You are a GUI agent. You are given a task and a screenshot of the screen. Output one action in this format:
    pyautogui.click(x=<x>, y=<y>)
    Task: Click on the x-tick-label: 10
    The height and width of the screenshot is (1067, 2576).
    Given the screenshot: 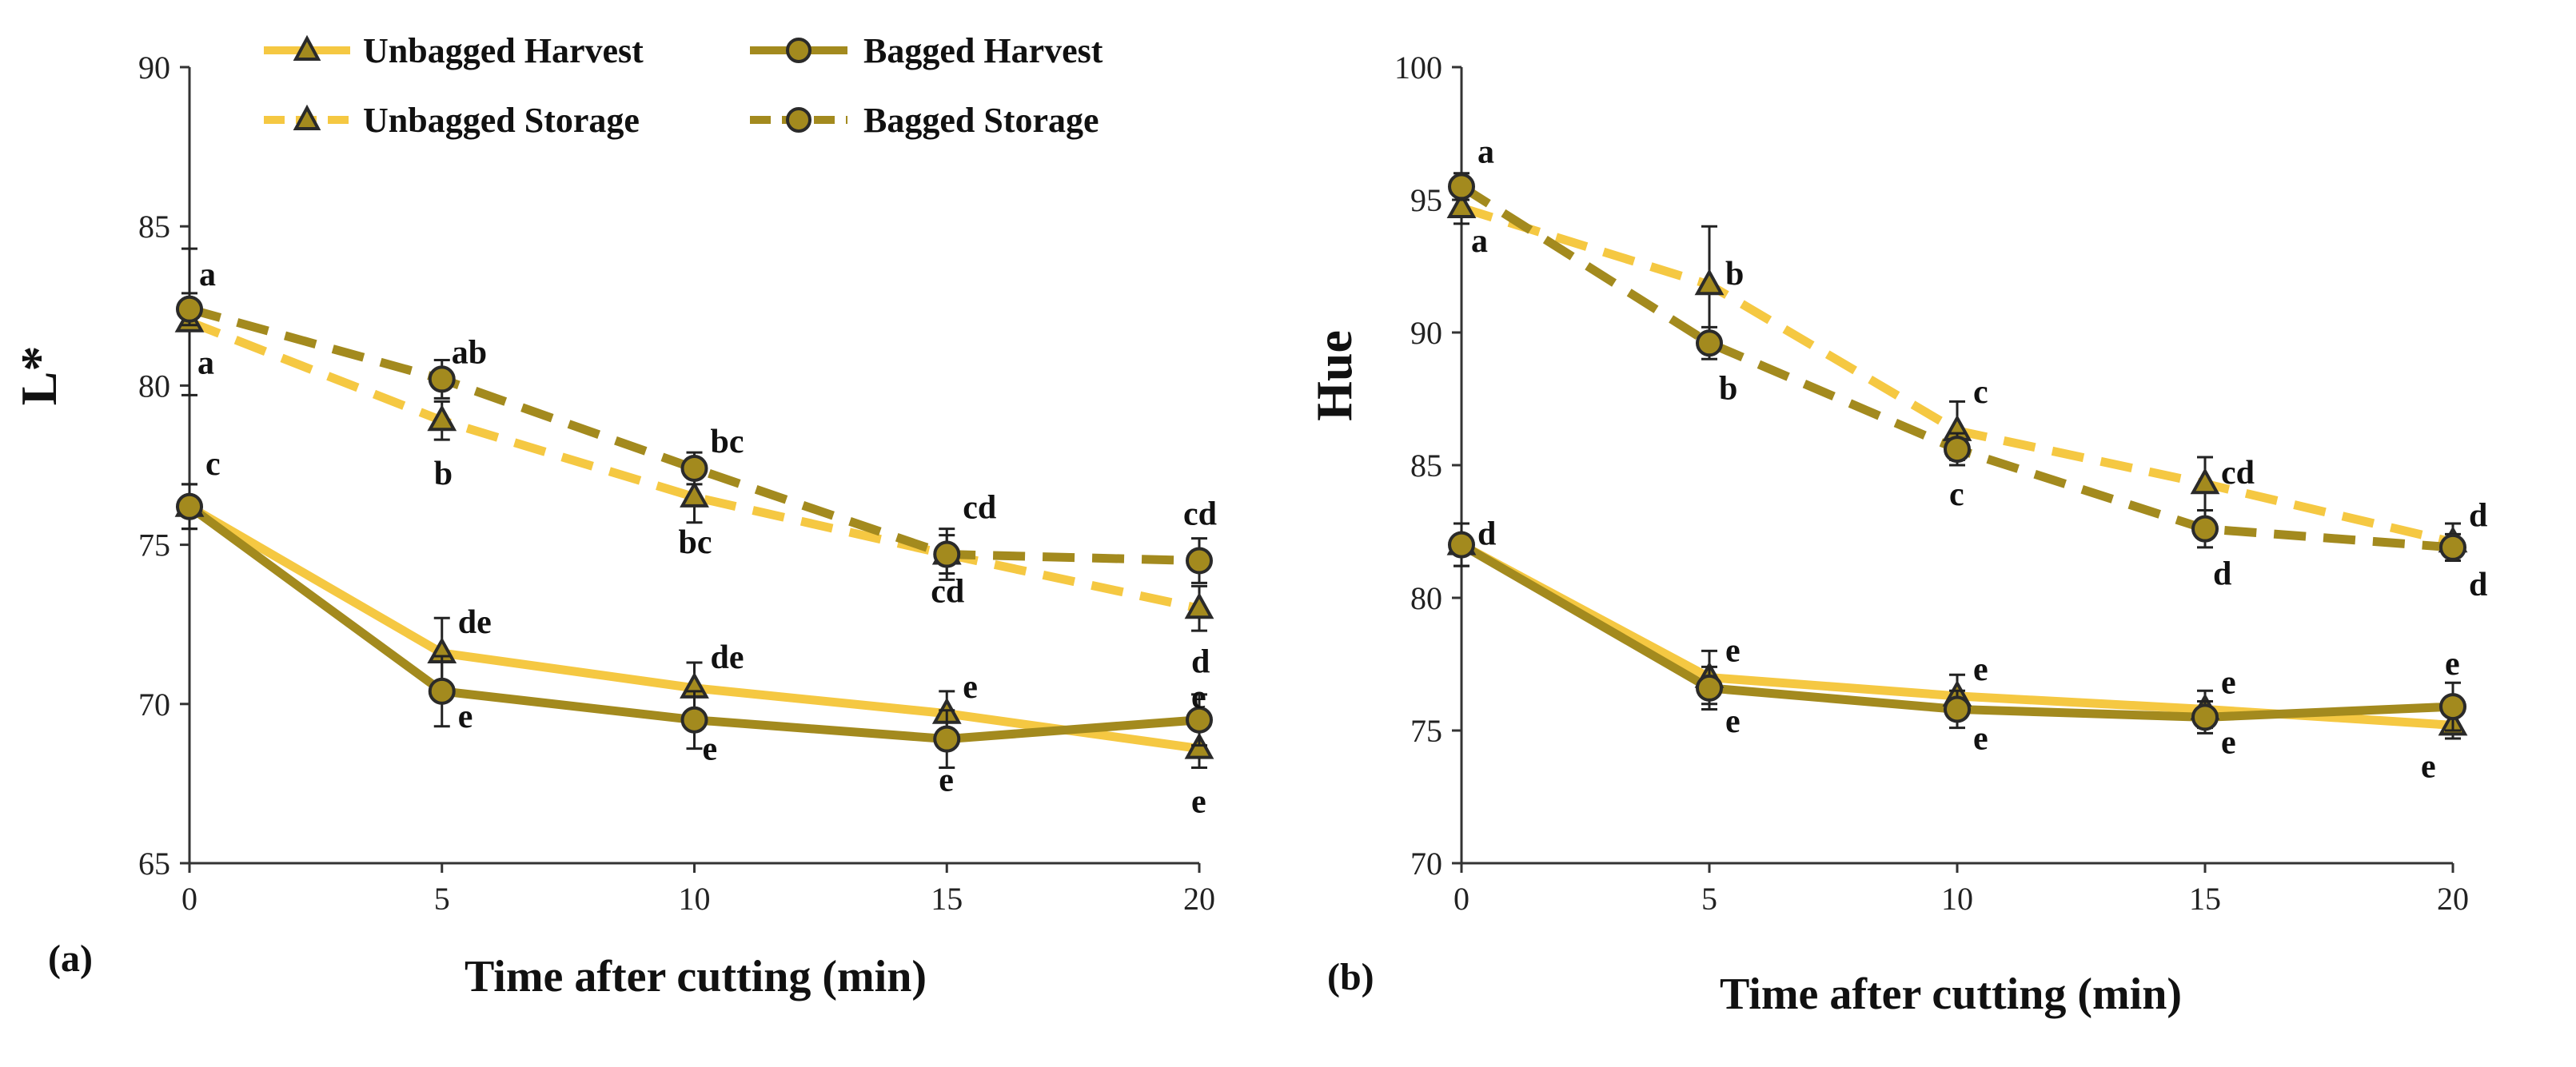 What is the action you would take?
    pyautogui.click(x=695, y=899)
    